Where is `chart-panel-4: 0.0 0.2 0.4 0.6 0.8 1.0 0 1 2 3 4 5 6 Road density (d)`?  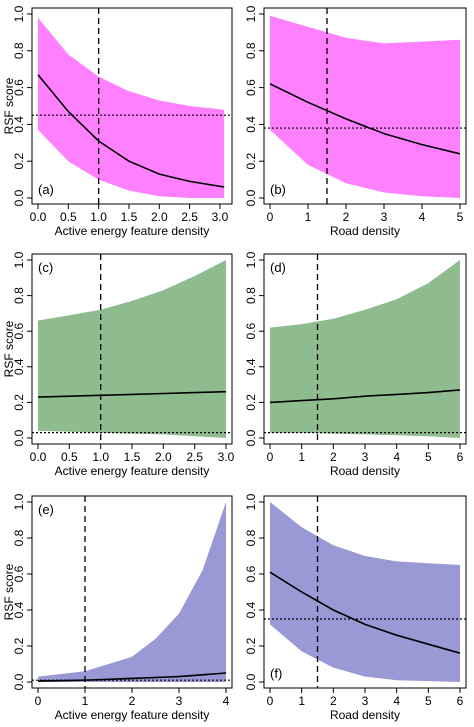 chart-panel-4: 0.0 0.2 0.4 0.6 0.8 1.0 0 1 2 3 4 5 6 Road density (d) is located at coordinates (355, 364).